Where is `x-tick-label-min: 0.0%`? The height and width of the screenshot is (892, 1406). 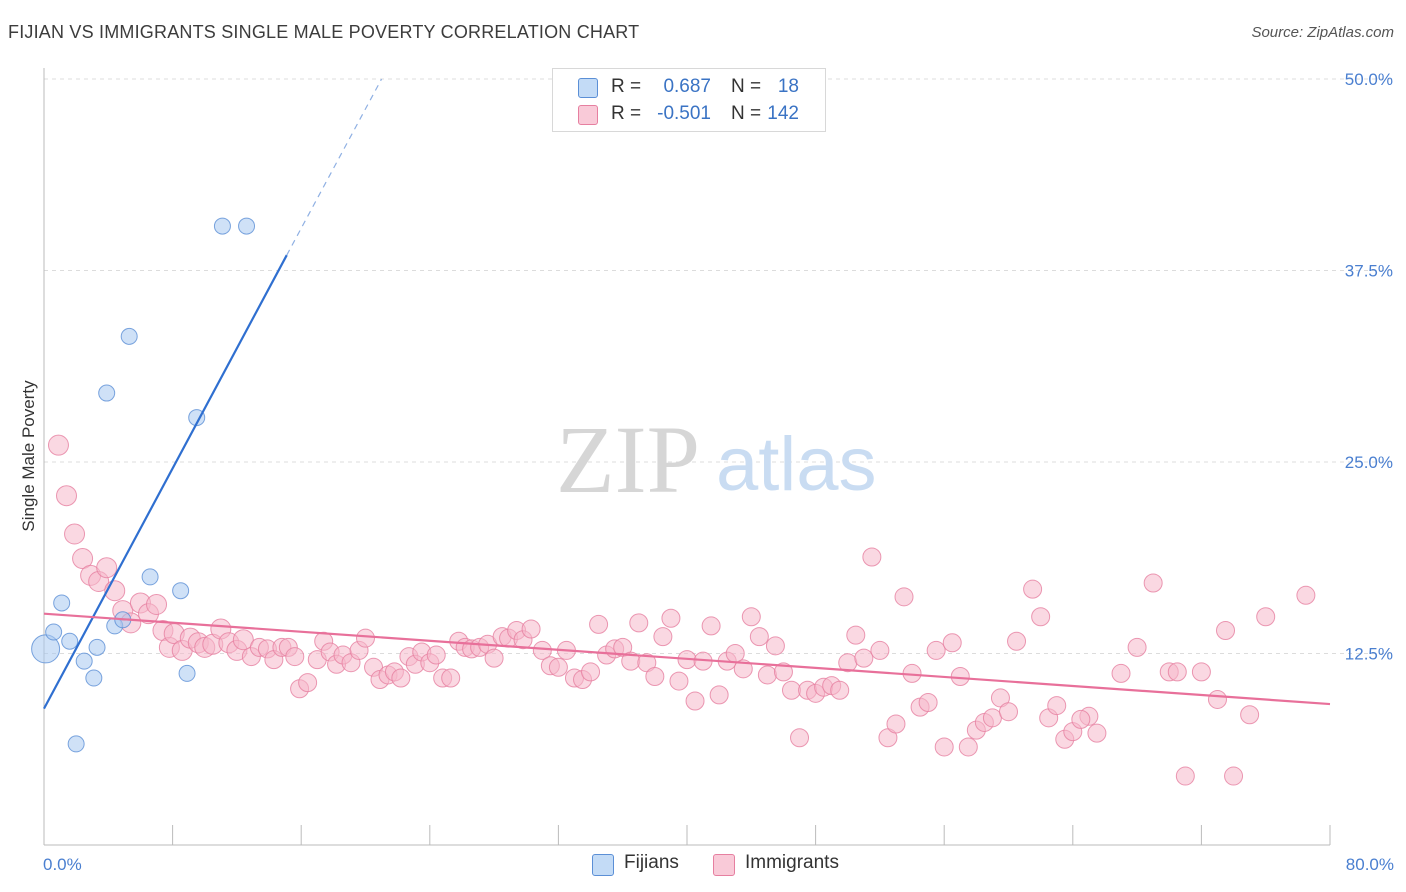
x-tick-label-min: 0.0% is located at coordinates (62, 864).